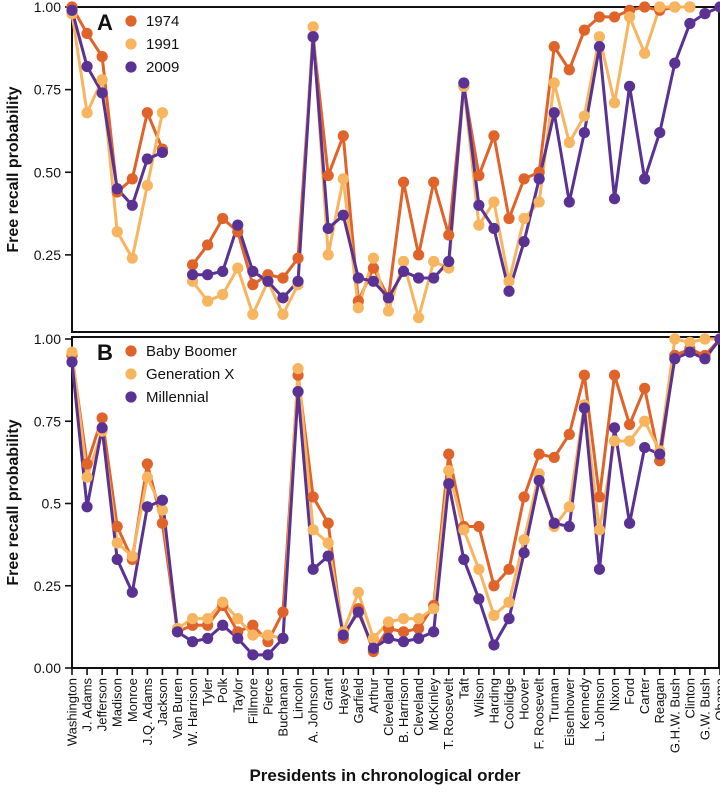 The width and height of the screenshot is (720, 793). I want to click on x-tick-label: Taft, so click(463, 688).